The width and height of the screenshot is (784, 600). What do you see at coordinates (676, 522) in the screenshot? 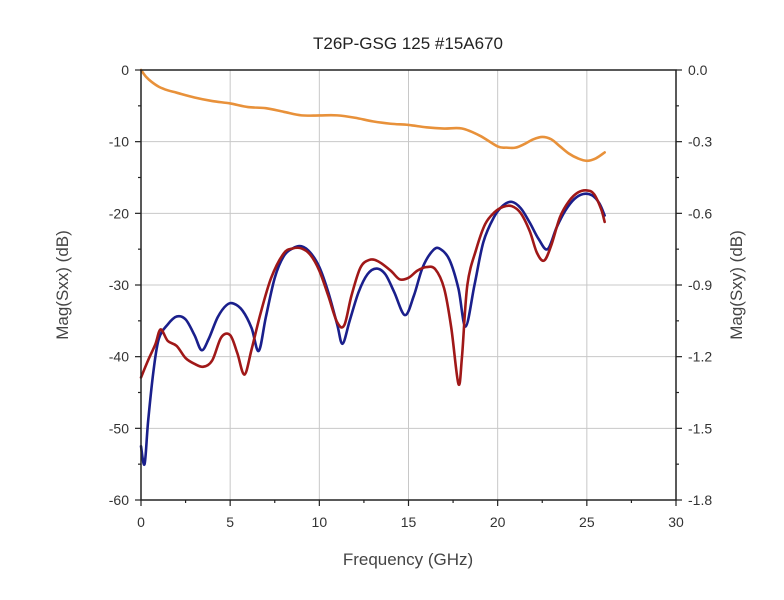
I see `x-tick-label: 30` at bounding box center [676, 522].